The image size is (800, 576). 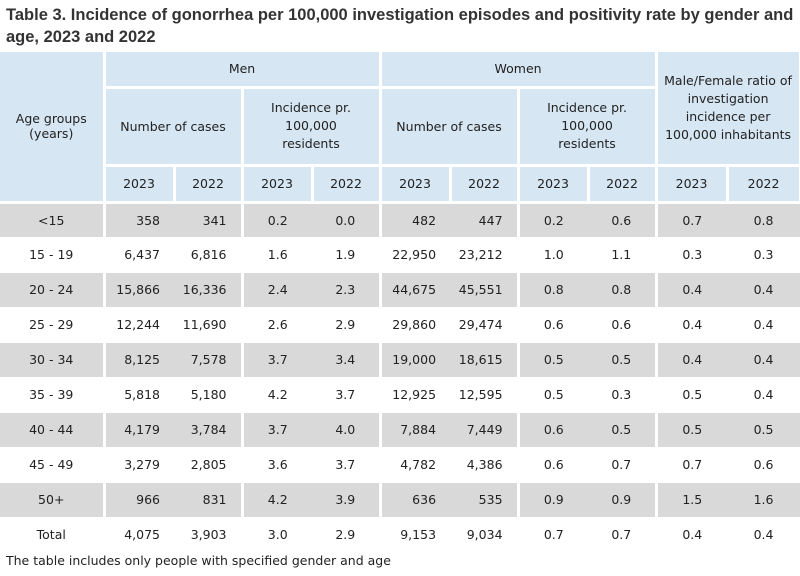 I want to click on women-incidence-2023-cell: 0.9, so click(x=553, y=500).